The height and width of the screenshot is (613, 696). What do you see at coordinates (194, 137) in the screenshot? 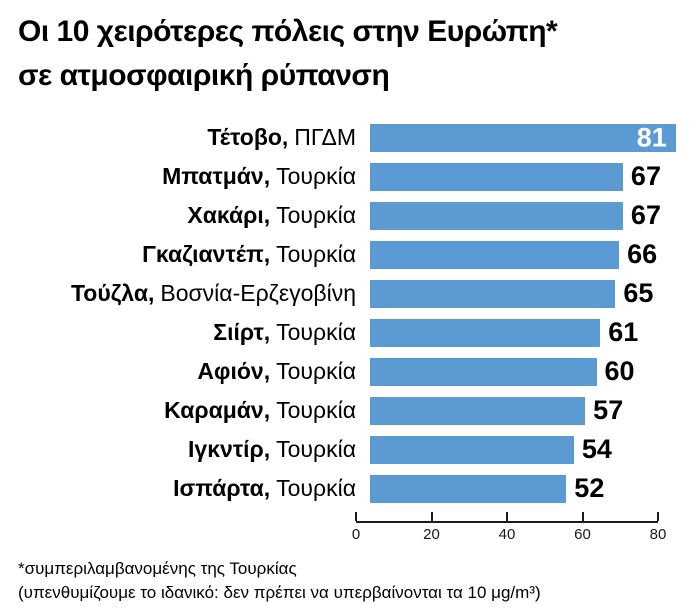
I see `bar-label: Τέτοβο, ΠΓΔΜ` at bounding box center [194, 137].